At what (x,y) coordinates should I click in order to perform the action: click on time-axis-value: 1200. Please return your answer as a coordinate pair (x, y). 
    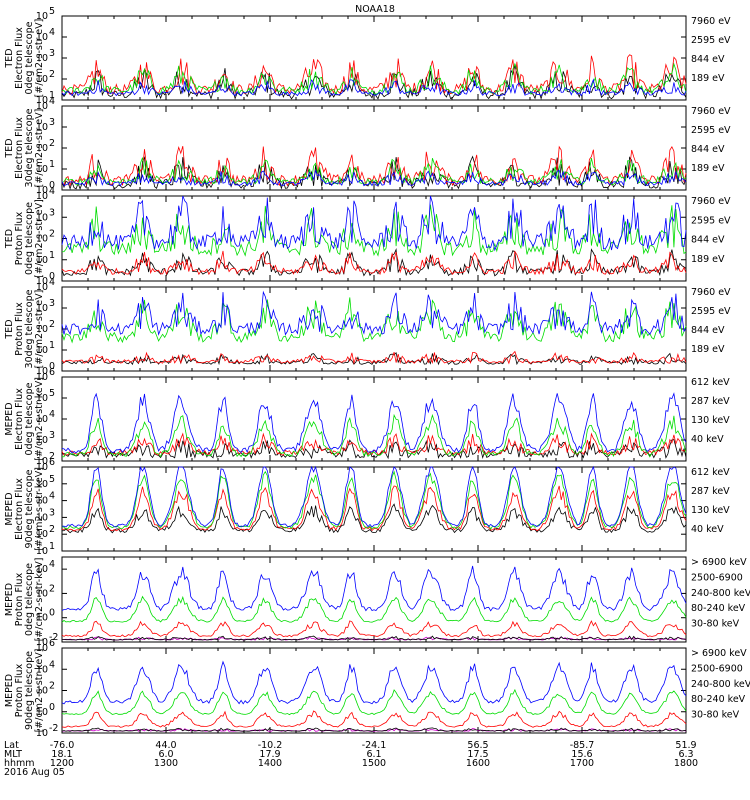
    Looking at the image, I should click on (62, 763).